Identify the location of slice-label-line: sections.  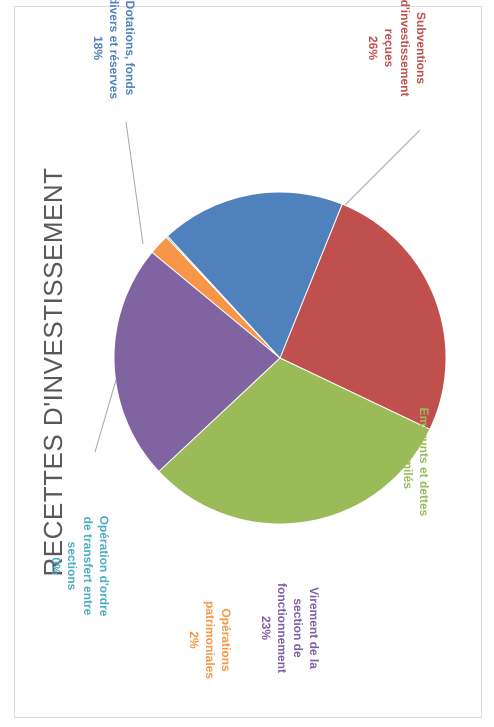
(72, 566).